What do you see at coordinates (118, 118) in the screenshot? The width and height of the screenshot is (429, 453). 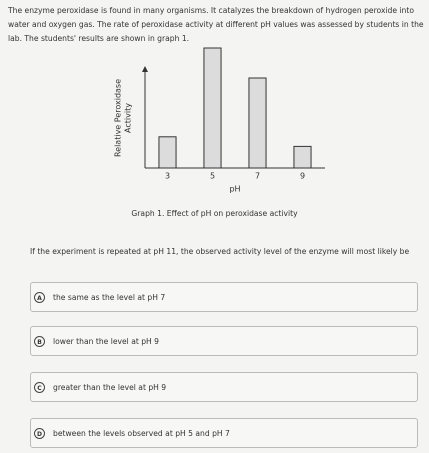 I see `y-axis-label: Relative Peroxidase` at bounding box center [118, 118].